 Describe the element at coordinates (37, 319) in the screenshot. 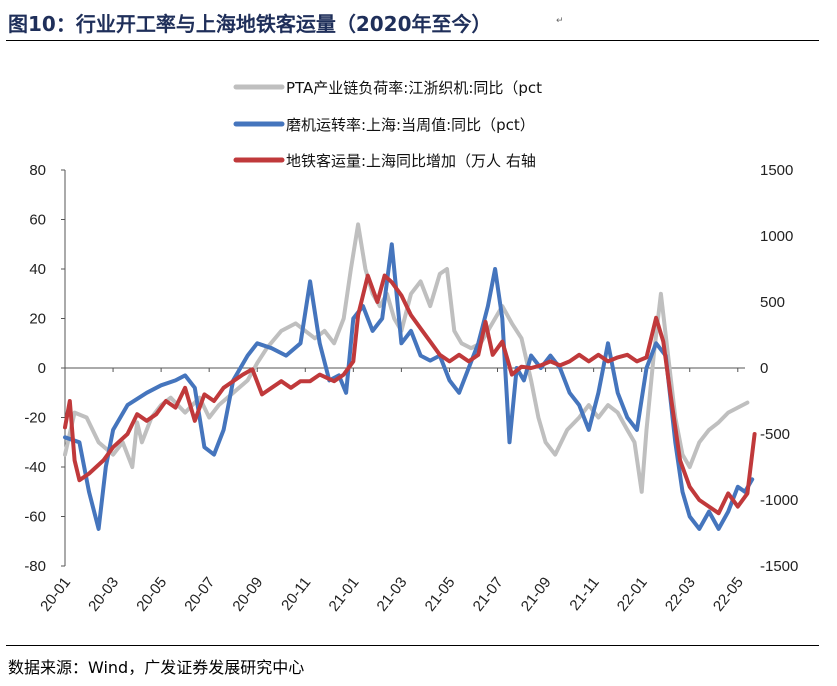

I see `y-left-tick-label: 20` at that location.